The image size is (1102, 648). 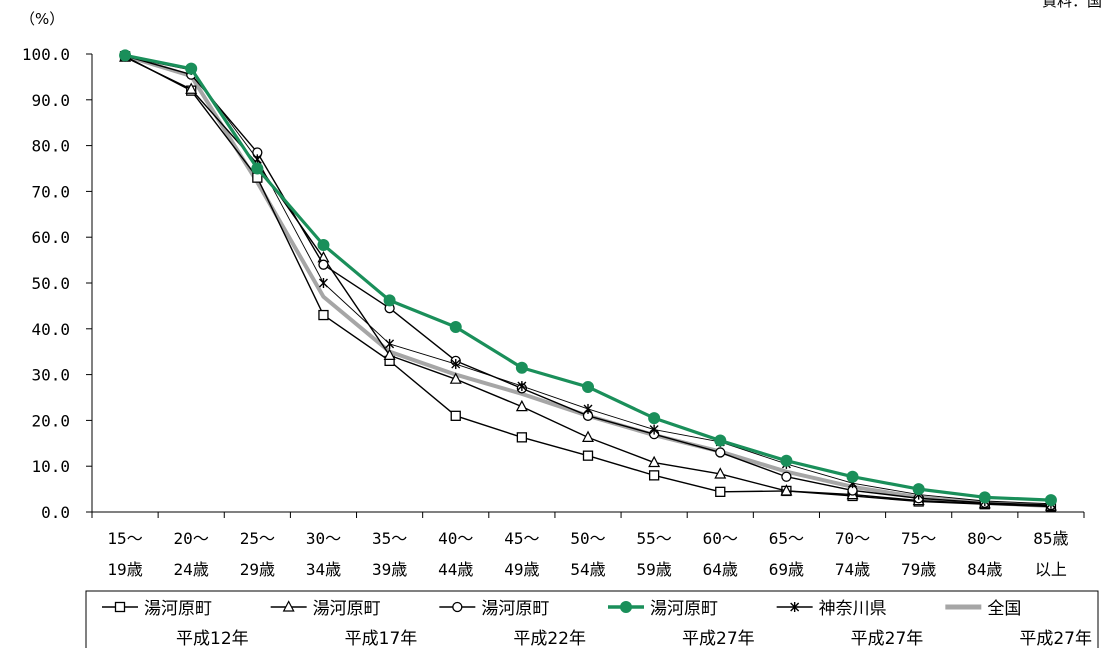 What do you see at coordinates (257, 538) in the screenshot?
I see `x-tick-label: 25～` at bounding box center [257, 538].